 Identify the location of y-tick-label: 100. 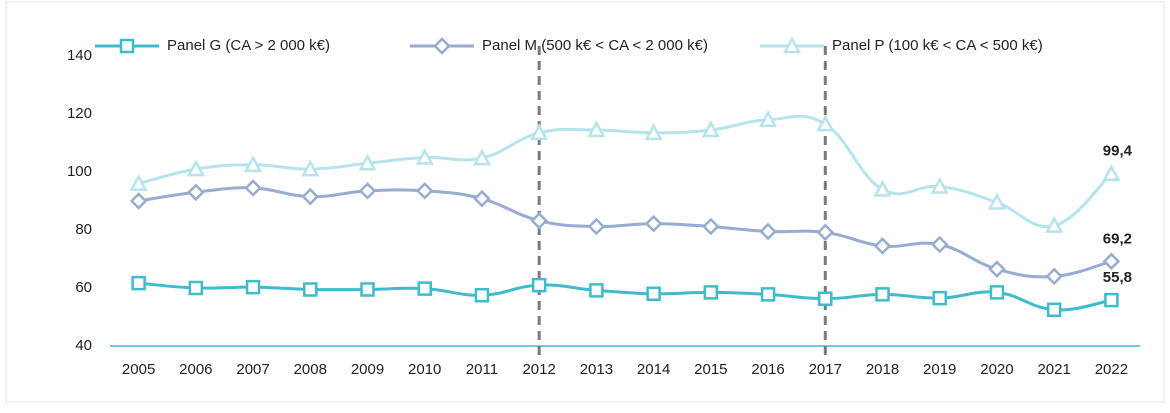
(79, 171).